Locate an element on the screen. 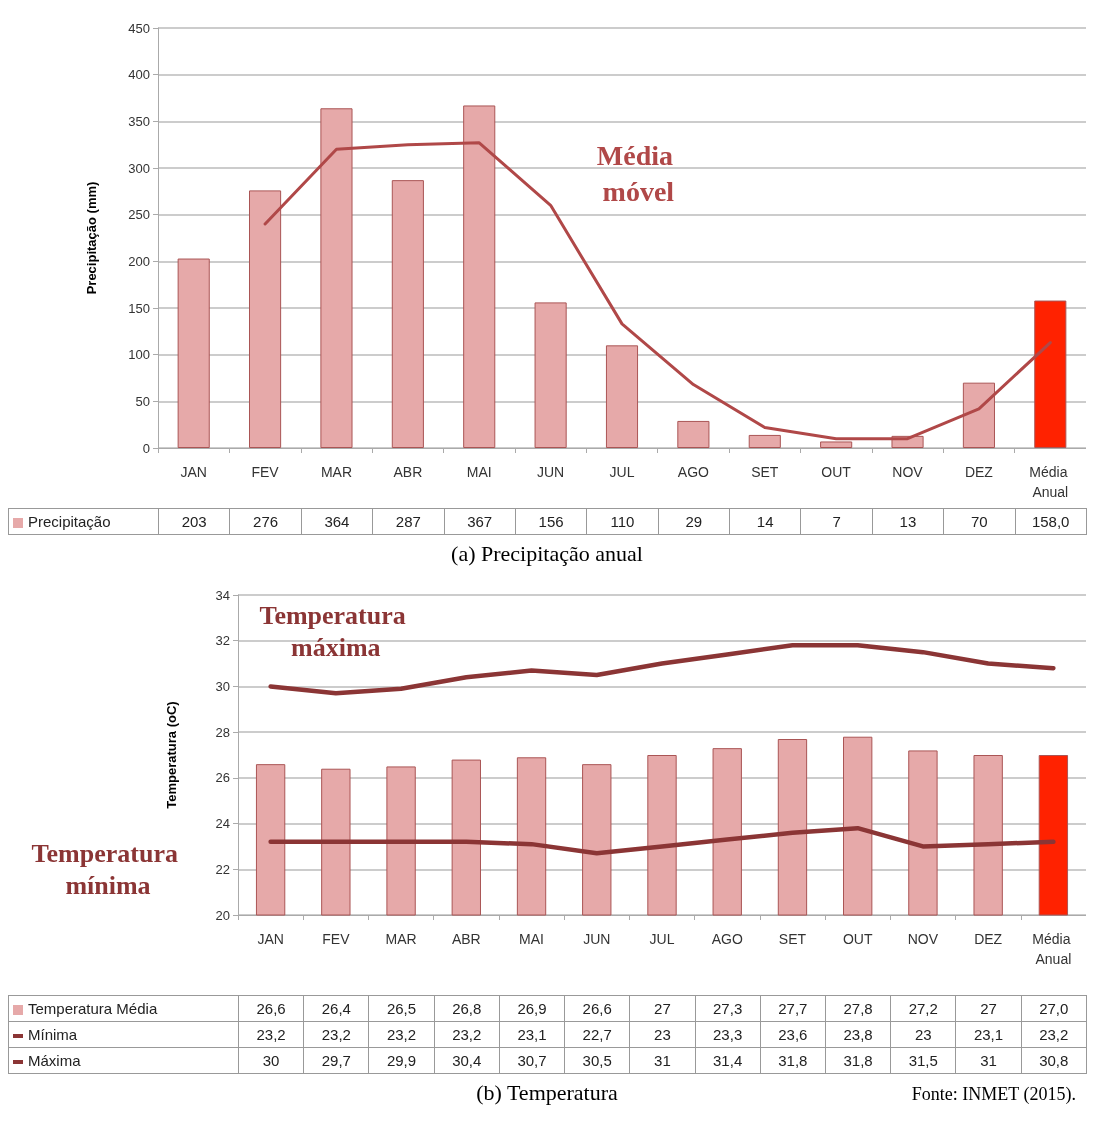 Image resolution: width=1094 pixels, height=1133 pixels. y-axis-title: Precipitação (mm) is located at coordinates (91, 238).